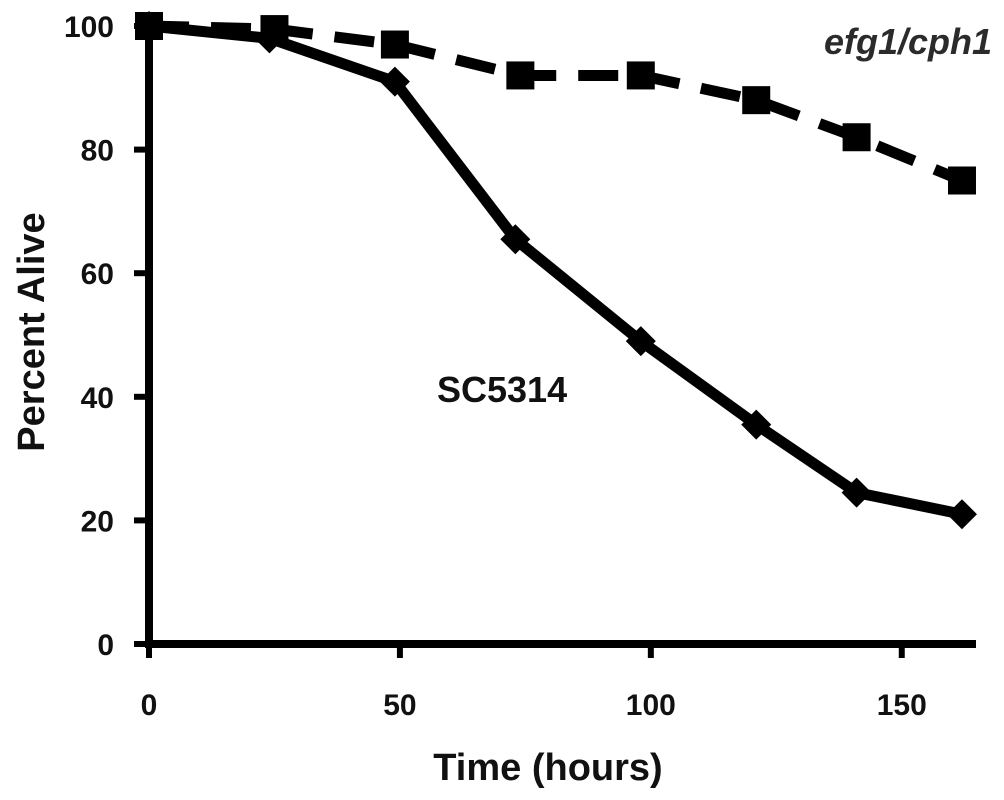 This screenshot has height=800, width=1004. I want to click on y-axis-title: Percent Alive, so click(32, 331).